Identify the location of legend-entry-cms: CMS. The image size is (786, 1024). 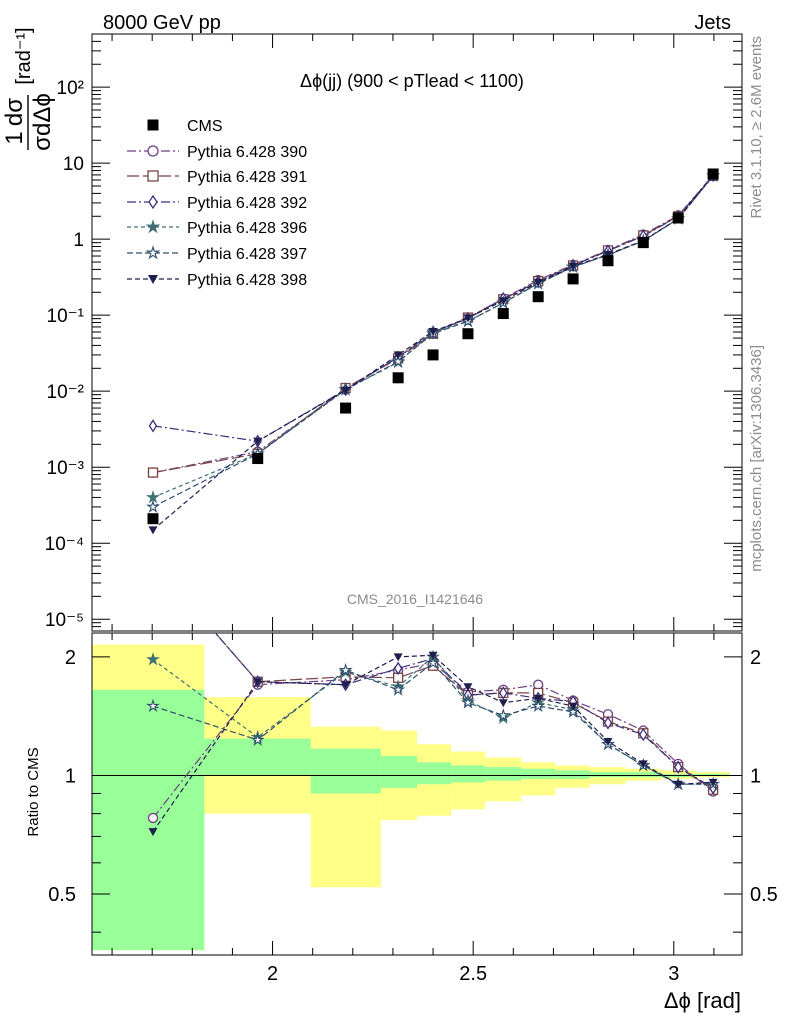
(185, 126).